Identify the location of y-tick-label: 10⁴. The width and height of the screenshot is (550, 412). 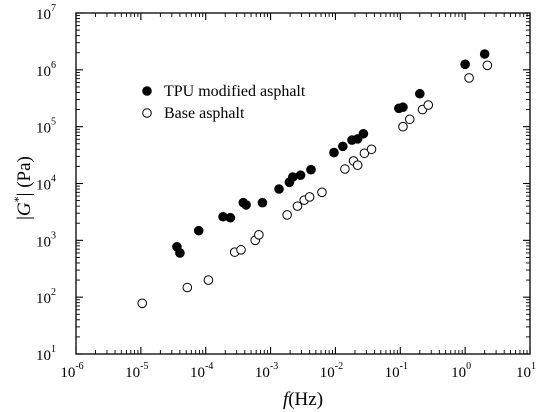
(46, 184).